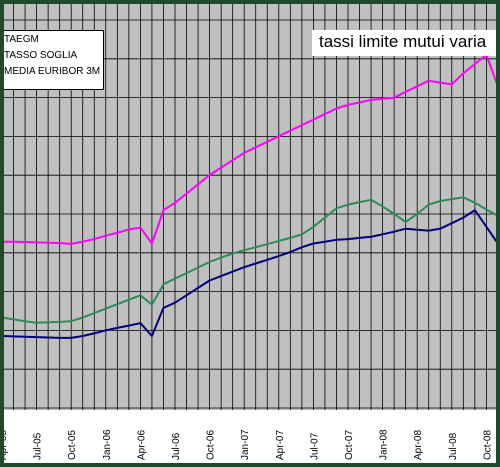 The image size is (500, 467). I want to click on x-tick-label: Apr-05, so click(4, 445).